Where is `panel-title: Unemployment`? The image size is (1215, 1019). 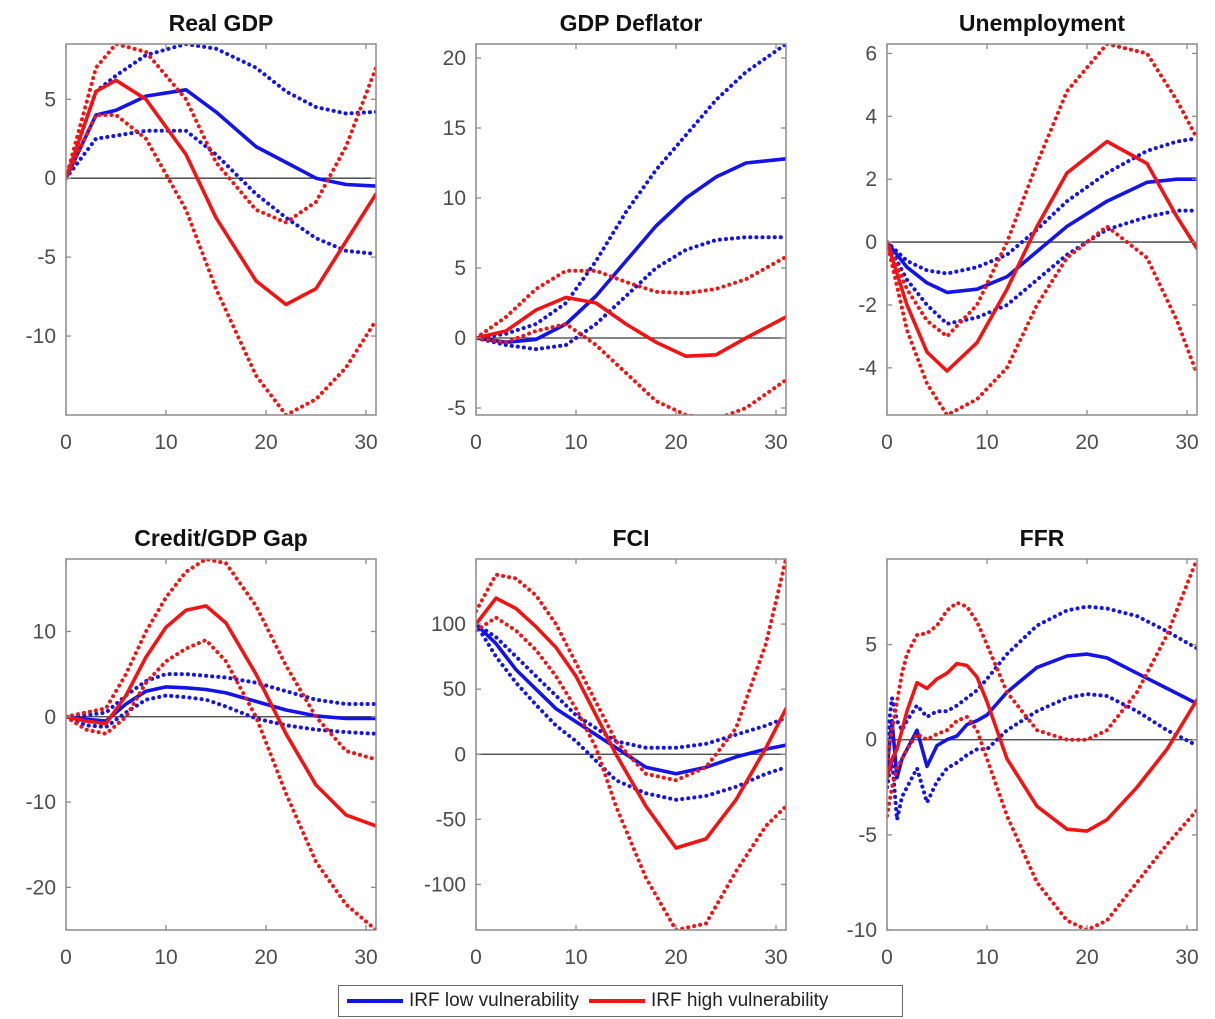 panel-title: Unemployment is located at coordinates (1042, 23).